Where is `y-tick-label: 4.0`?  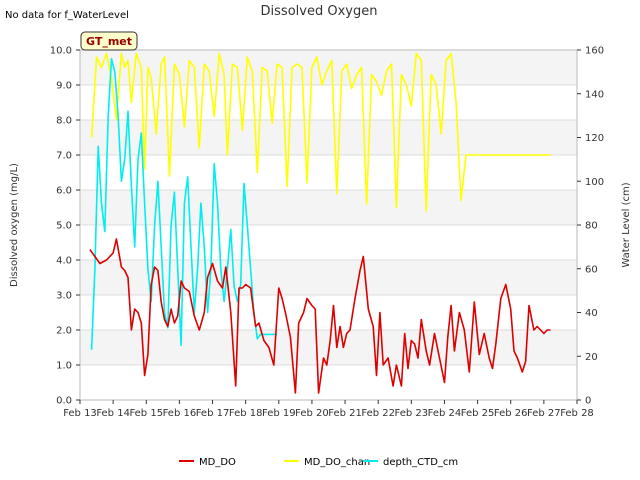
y-tick-label: 4.0 is located at coordinates (64, 261).